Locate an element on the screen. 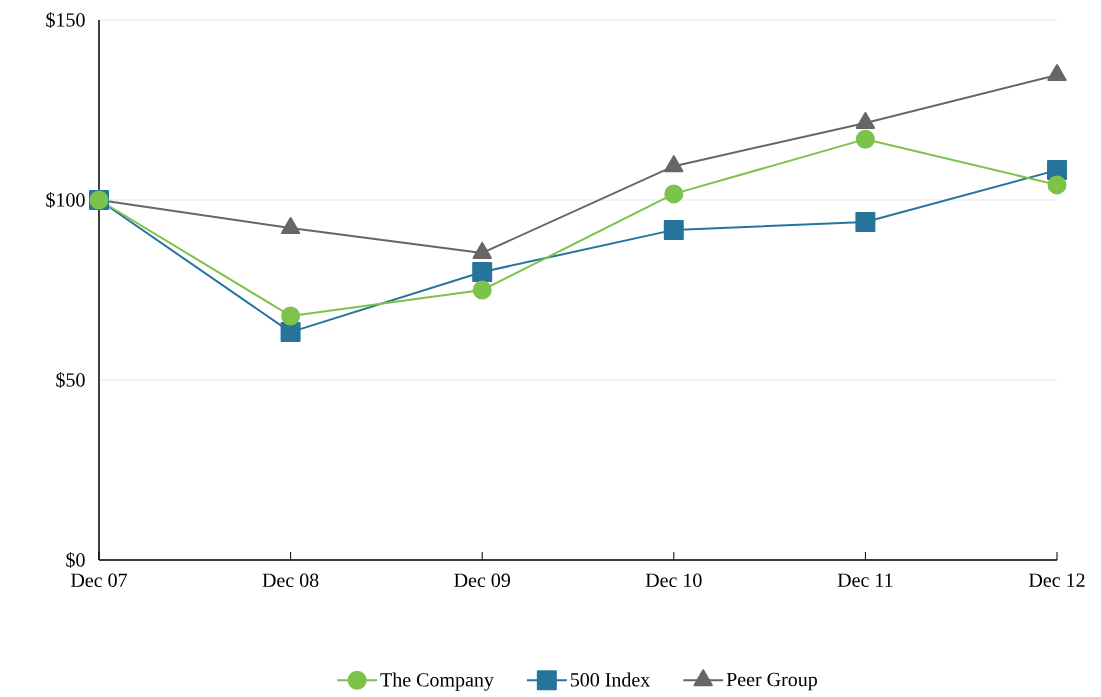 This screenshot has height=697, width=1101. x-tick-label: Dec 12 is located at coordinates (1056, 580).